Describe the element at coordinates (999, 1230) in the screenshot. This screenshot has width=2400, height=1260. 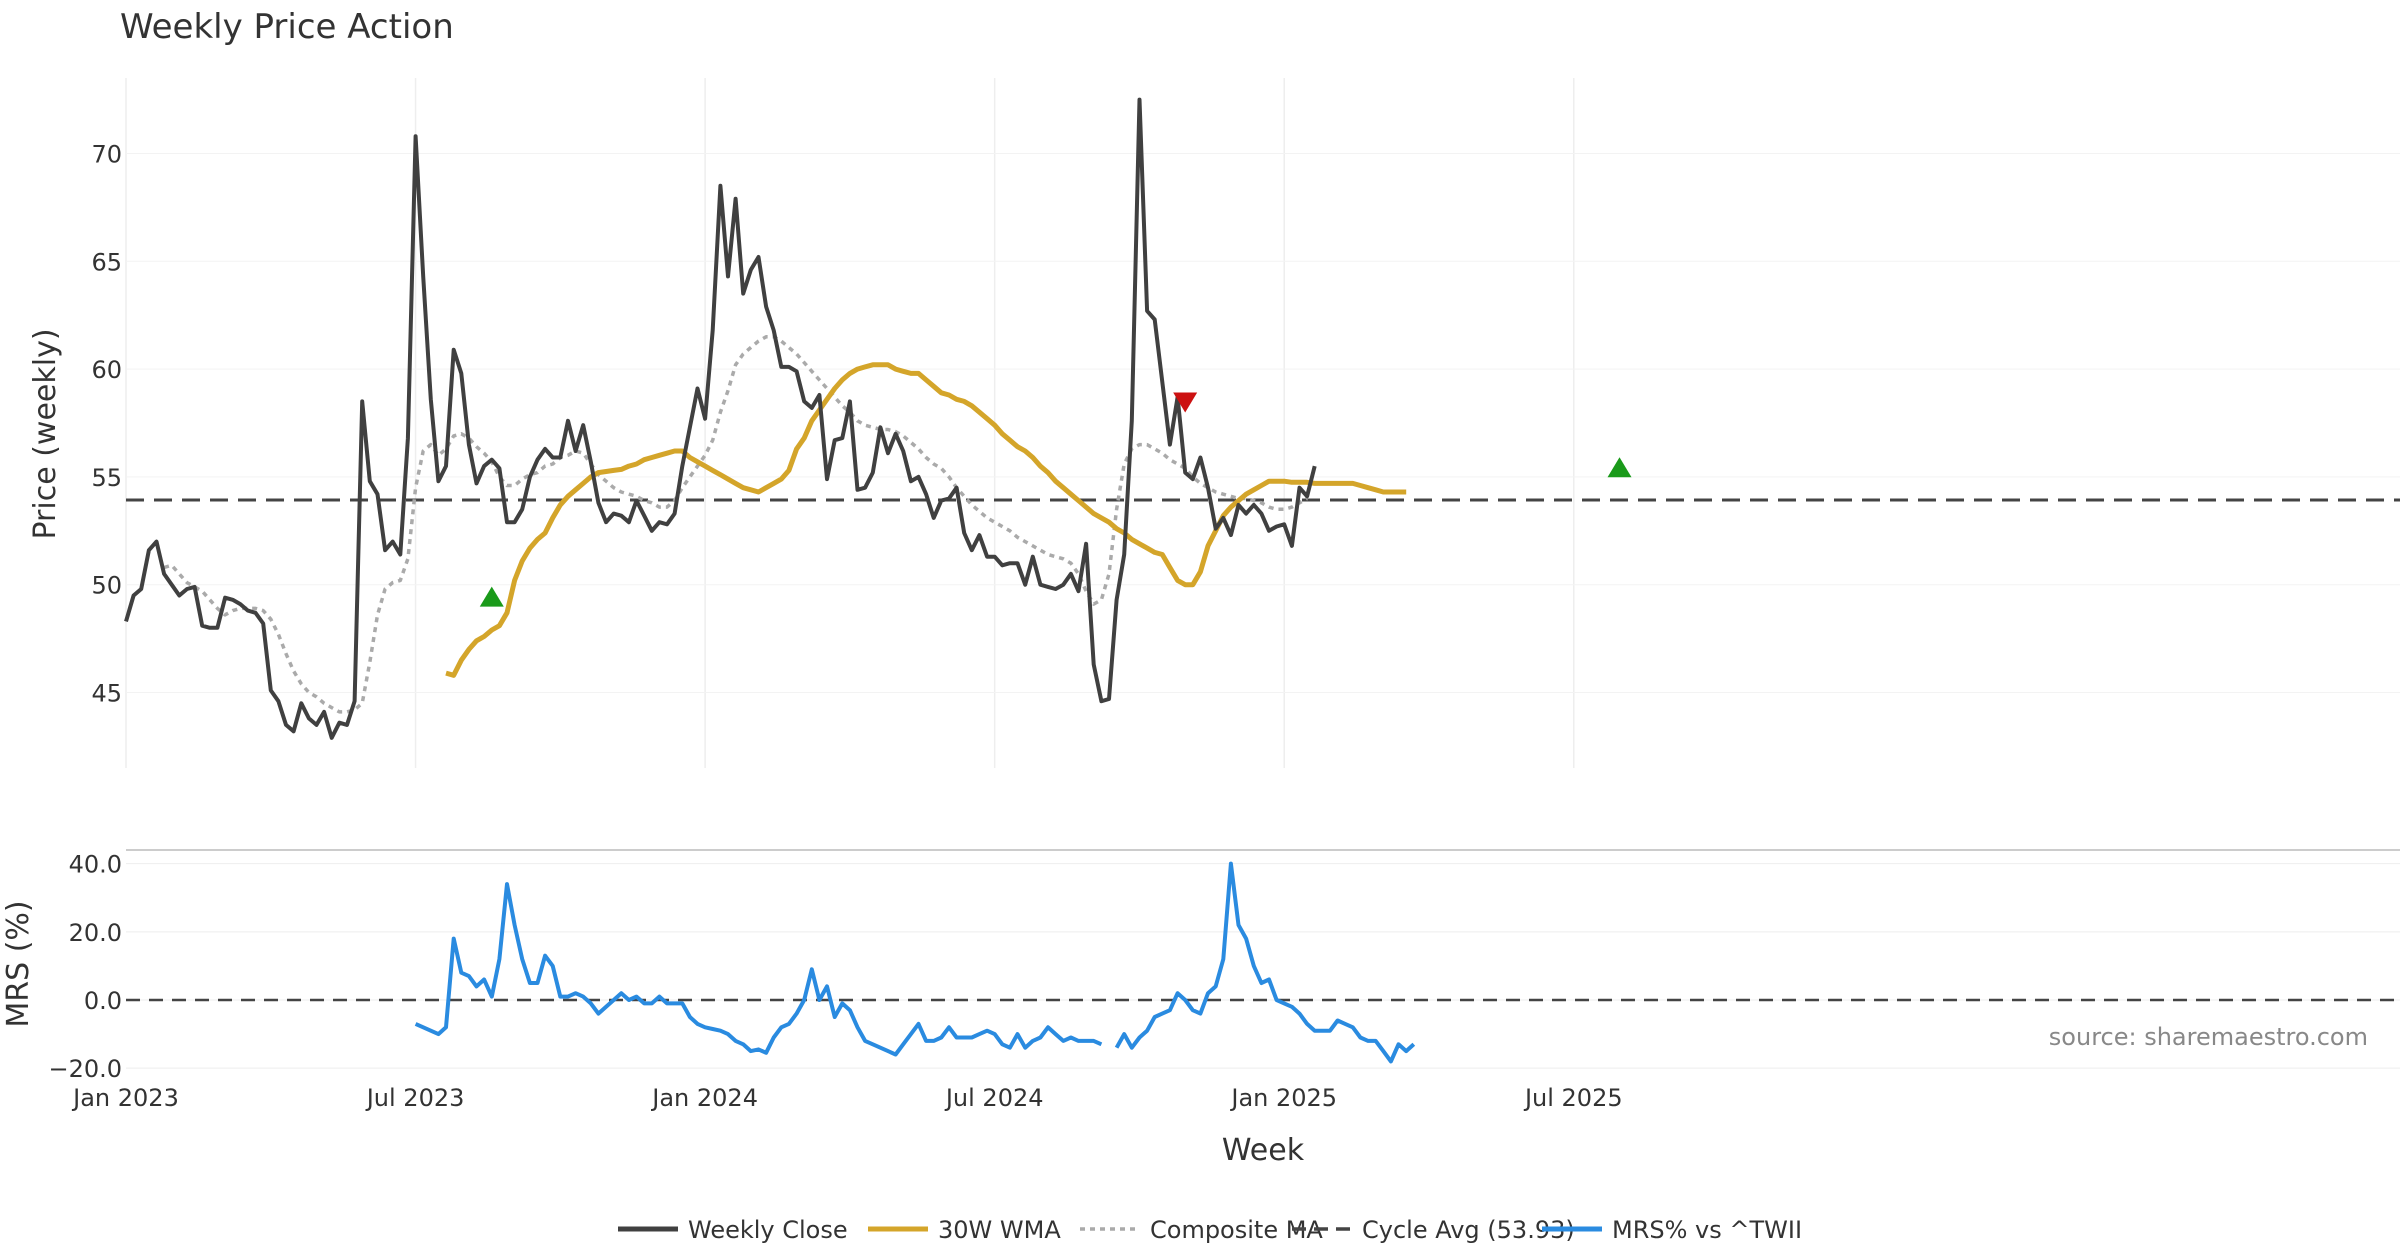
I see `legend-label-wma: 30W WMA` at that location.